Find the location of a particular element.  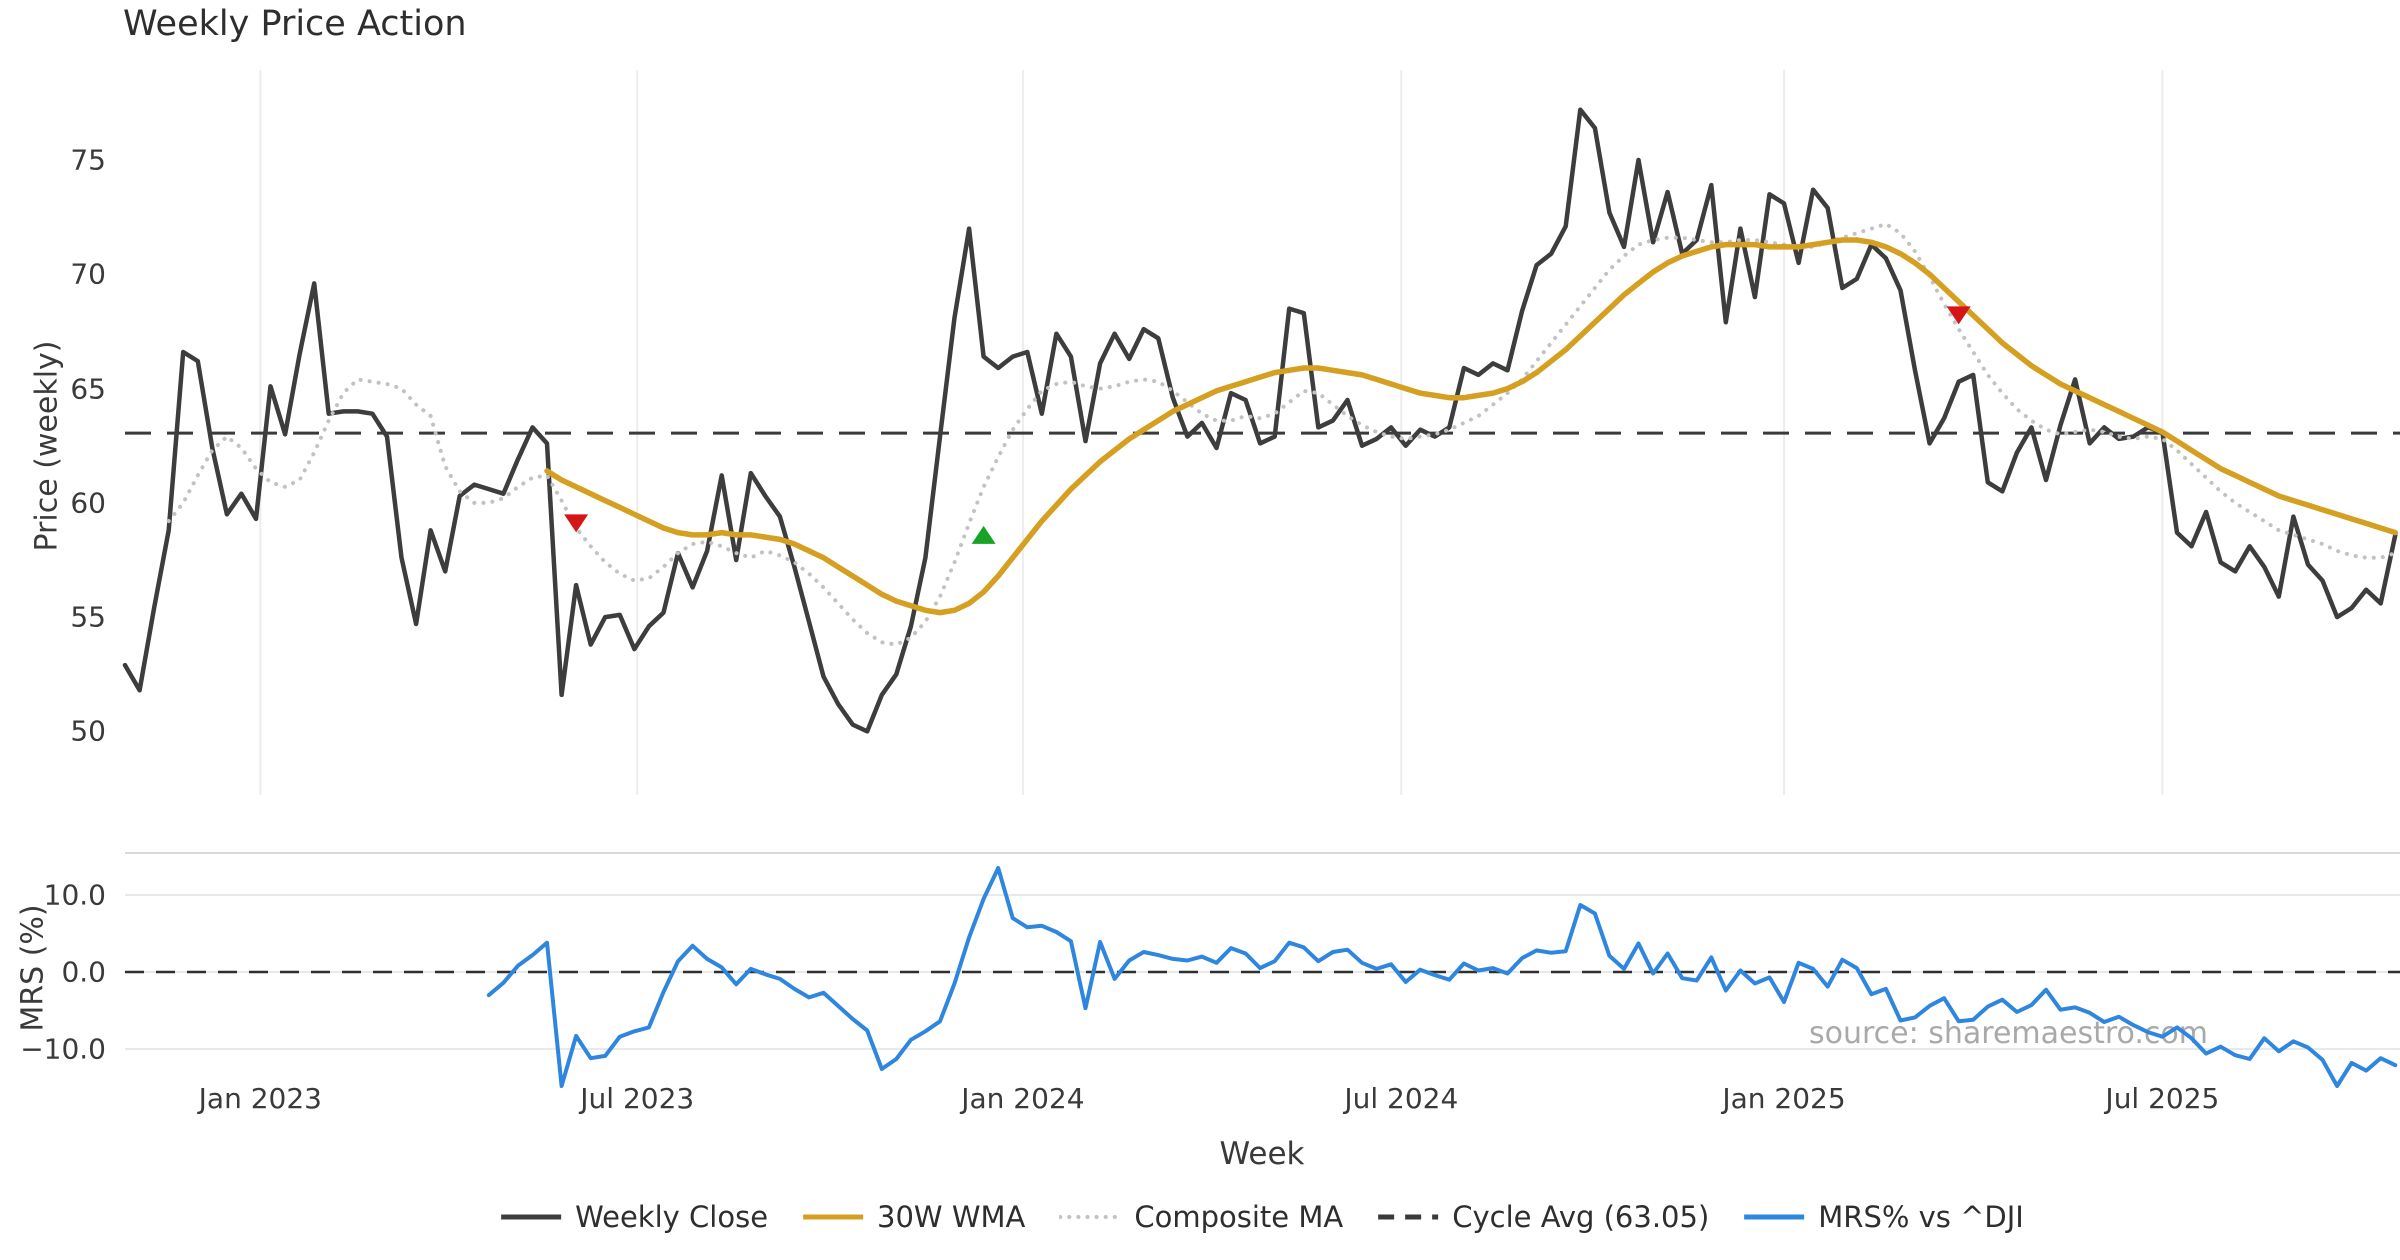

legend-swatch-dashed is located at coordinates (1408, 1217).